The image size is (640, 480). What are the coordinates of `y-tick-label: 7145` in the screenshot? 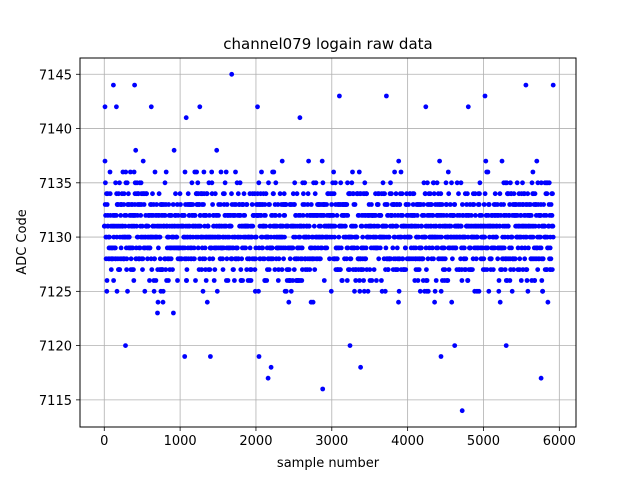 It's located at (55, 75).